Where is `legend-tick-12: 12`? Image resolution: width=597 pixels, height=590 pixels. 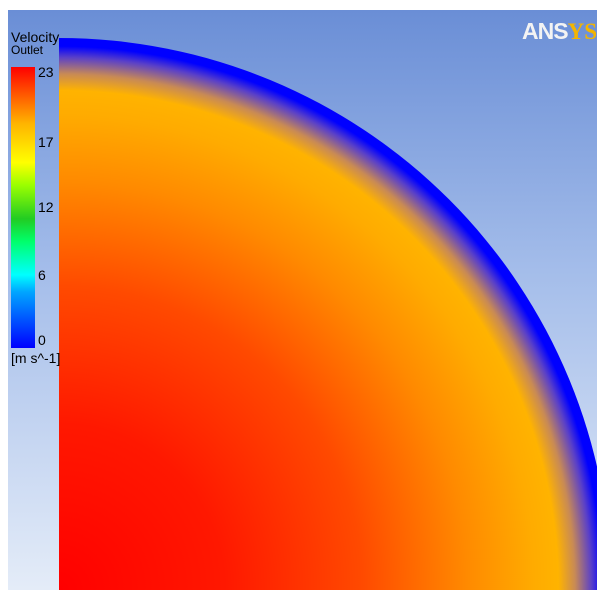 legend-tick-12: 12 is located at coordinates (46, 207).